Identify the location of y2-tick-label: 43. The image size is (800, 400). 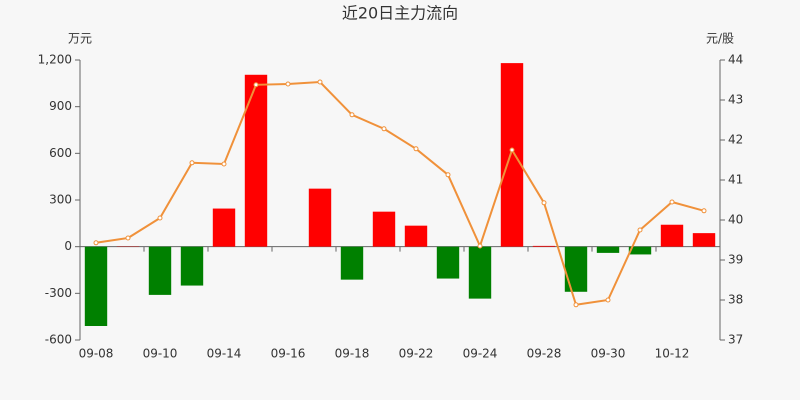
(735, 100).